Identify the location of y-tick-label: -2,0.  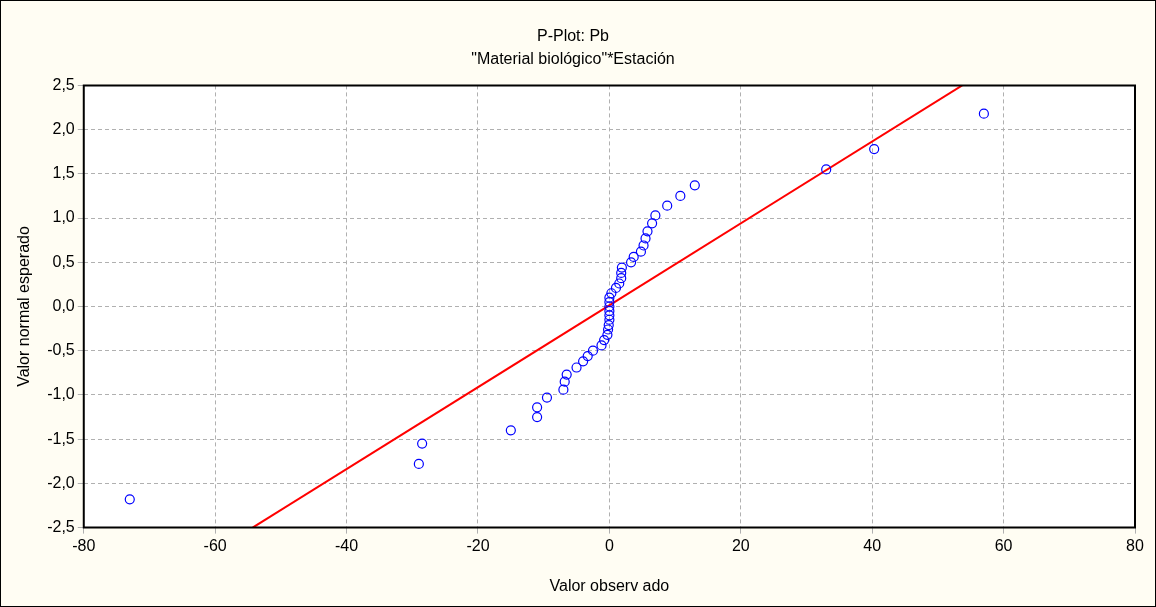
(61, 482).